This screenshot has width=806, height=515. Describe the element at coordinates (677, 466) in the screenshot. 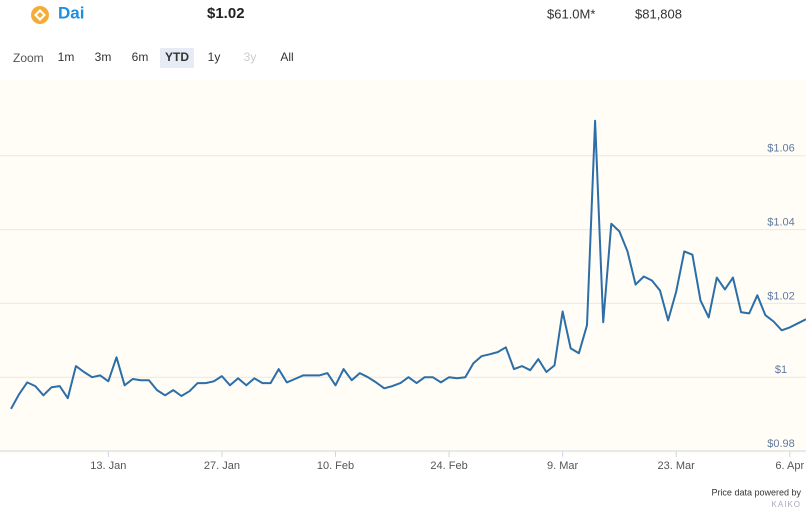

I see `x-tick-label: 23. Mar` at that location.